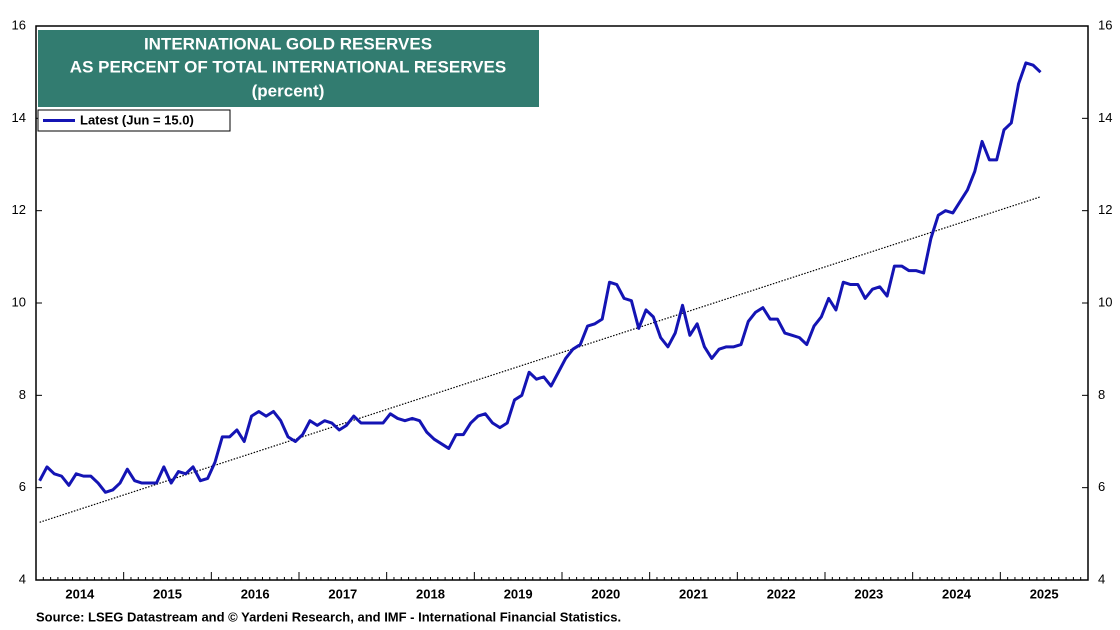 The image size is (1120, 630). What do you see at coordinates (167, 593) in the screenshot?
I see `x-tick-label: 2015` at bounding box center [167, 593].